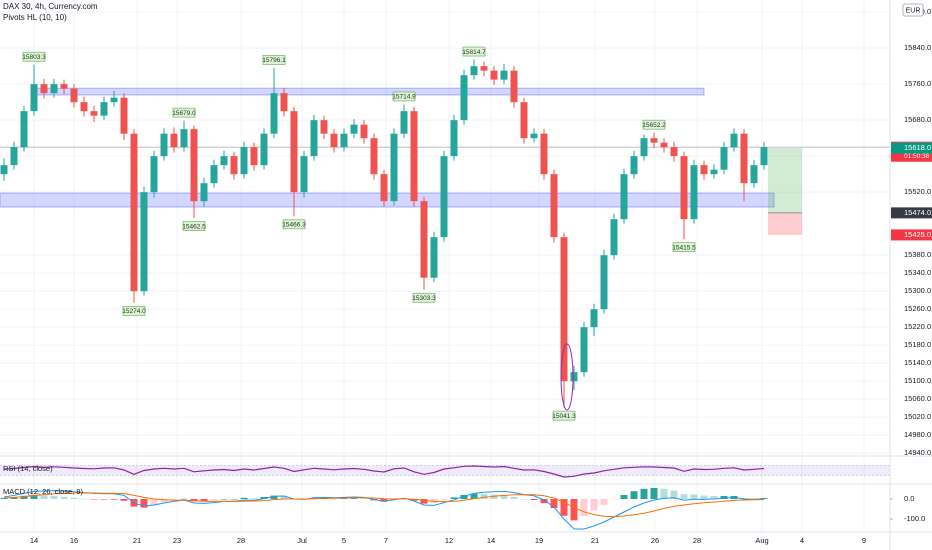  I want to click on countdown: 01:50:38, so click(917, 156).